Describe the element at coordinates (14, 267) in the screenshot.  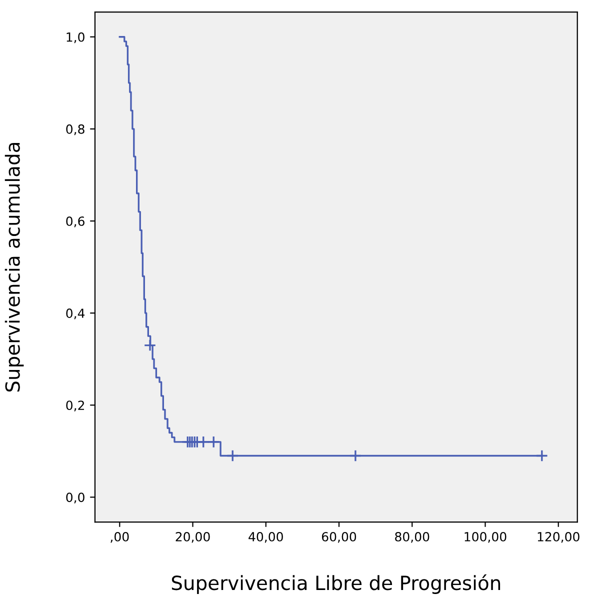
I see `y-axis-title: Supervivencia acumulada` at that location.